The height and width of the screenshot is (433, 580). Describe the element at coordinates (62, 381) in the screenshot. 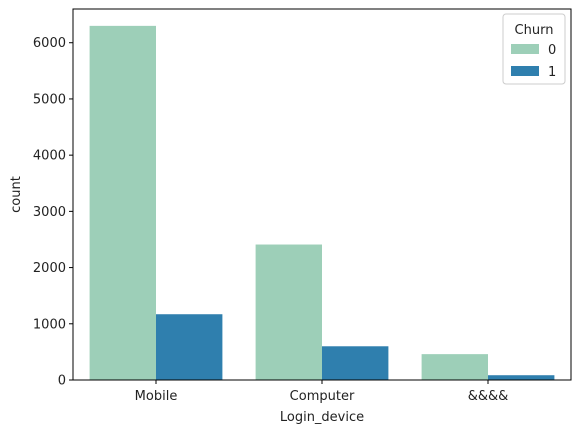

I see `y-tick-label: 0` at that location.